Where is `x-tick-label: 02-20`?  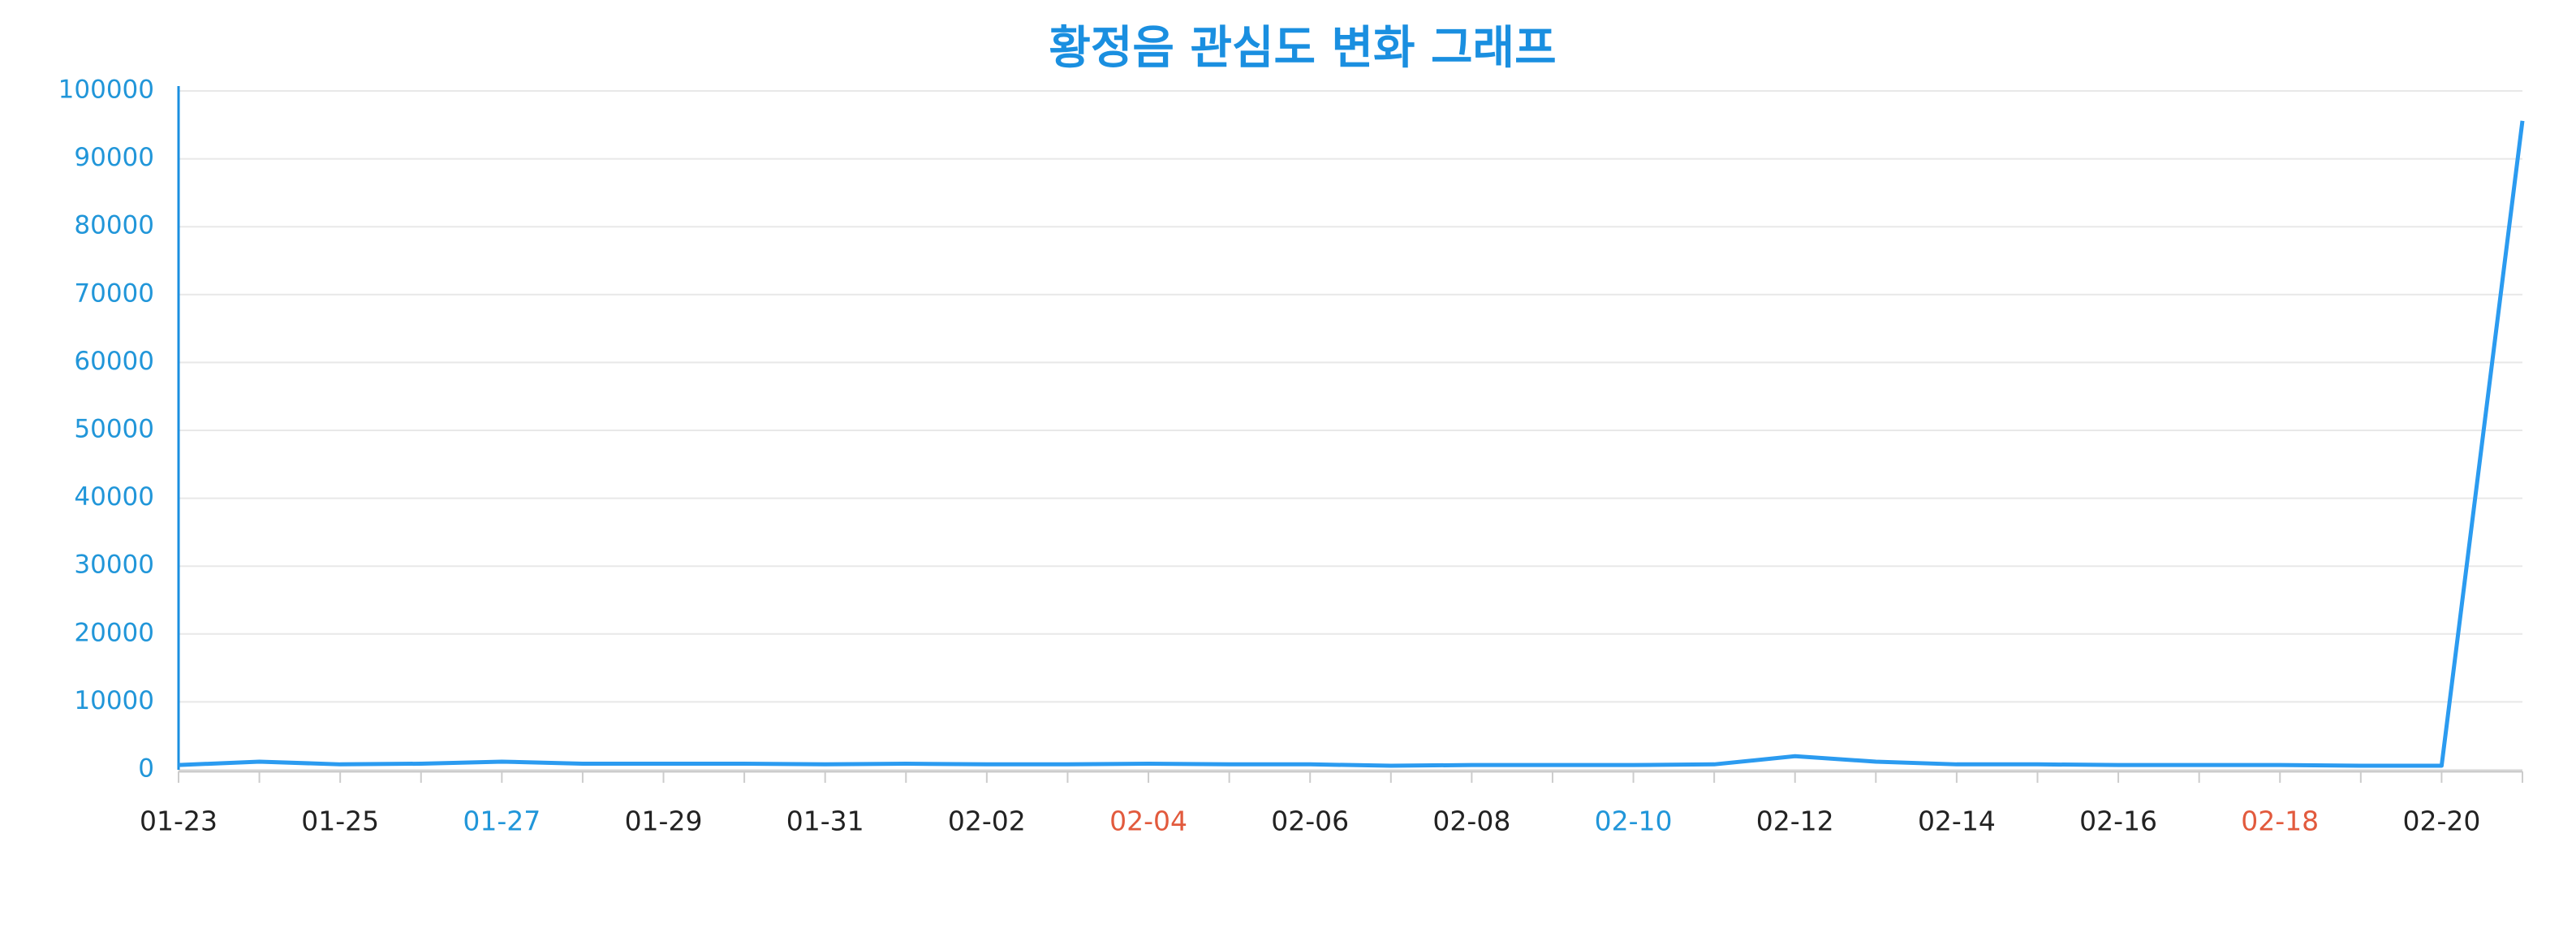 x-tick-label: 02-20 is located at coordinates (2441, 821).